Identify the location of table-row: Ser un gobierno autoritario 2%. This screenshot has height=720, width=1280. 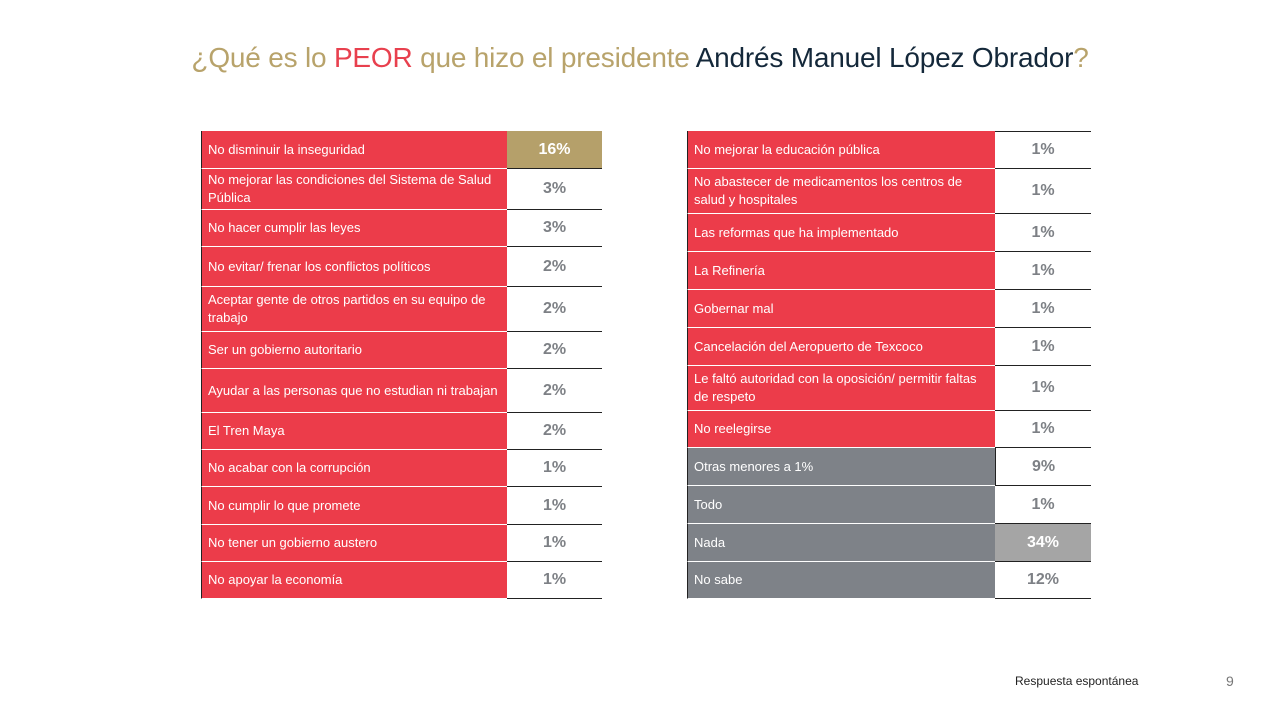
(401, 350).